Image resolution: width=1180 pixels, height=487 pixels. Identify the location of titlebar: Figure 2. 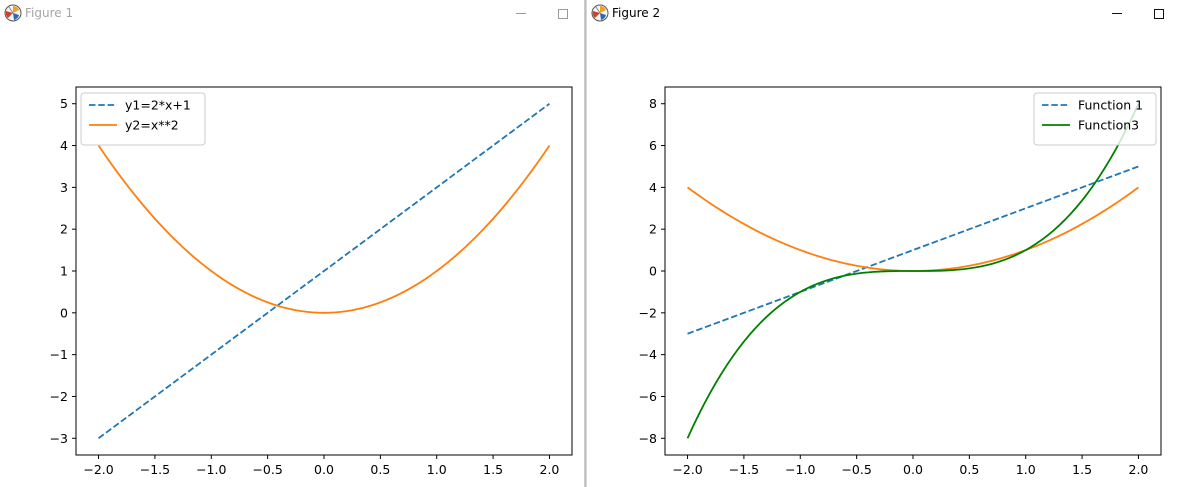
(883, 13).